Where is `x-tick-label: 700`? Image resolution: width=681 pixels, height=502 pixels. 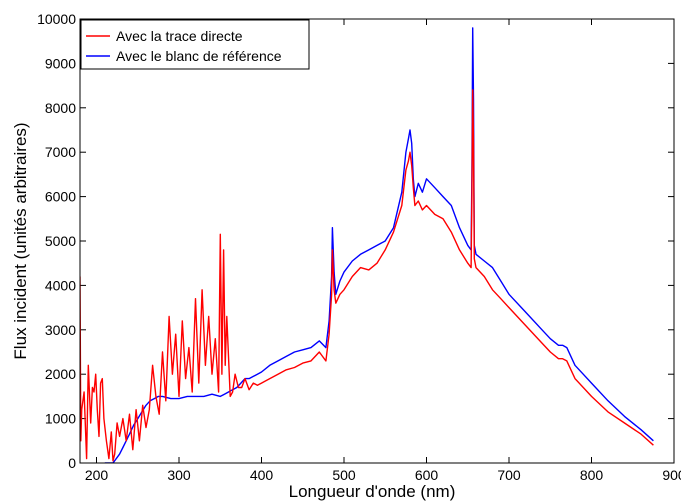 x-tick-label: 700 is located at coordinates (509, 475).